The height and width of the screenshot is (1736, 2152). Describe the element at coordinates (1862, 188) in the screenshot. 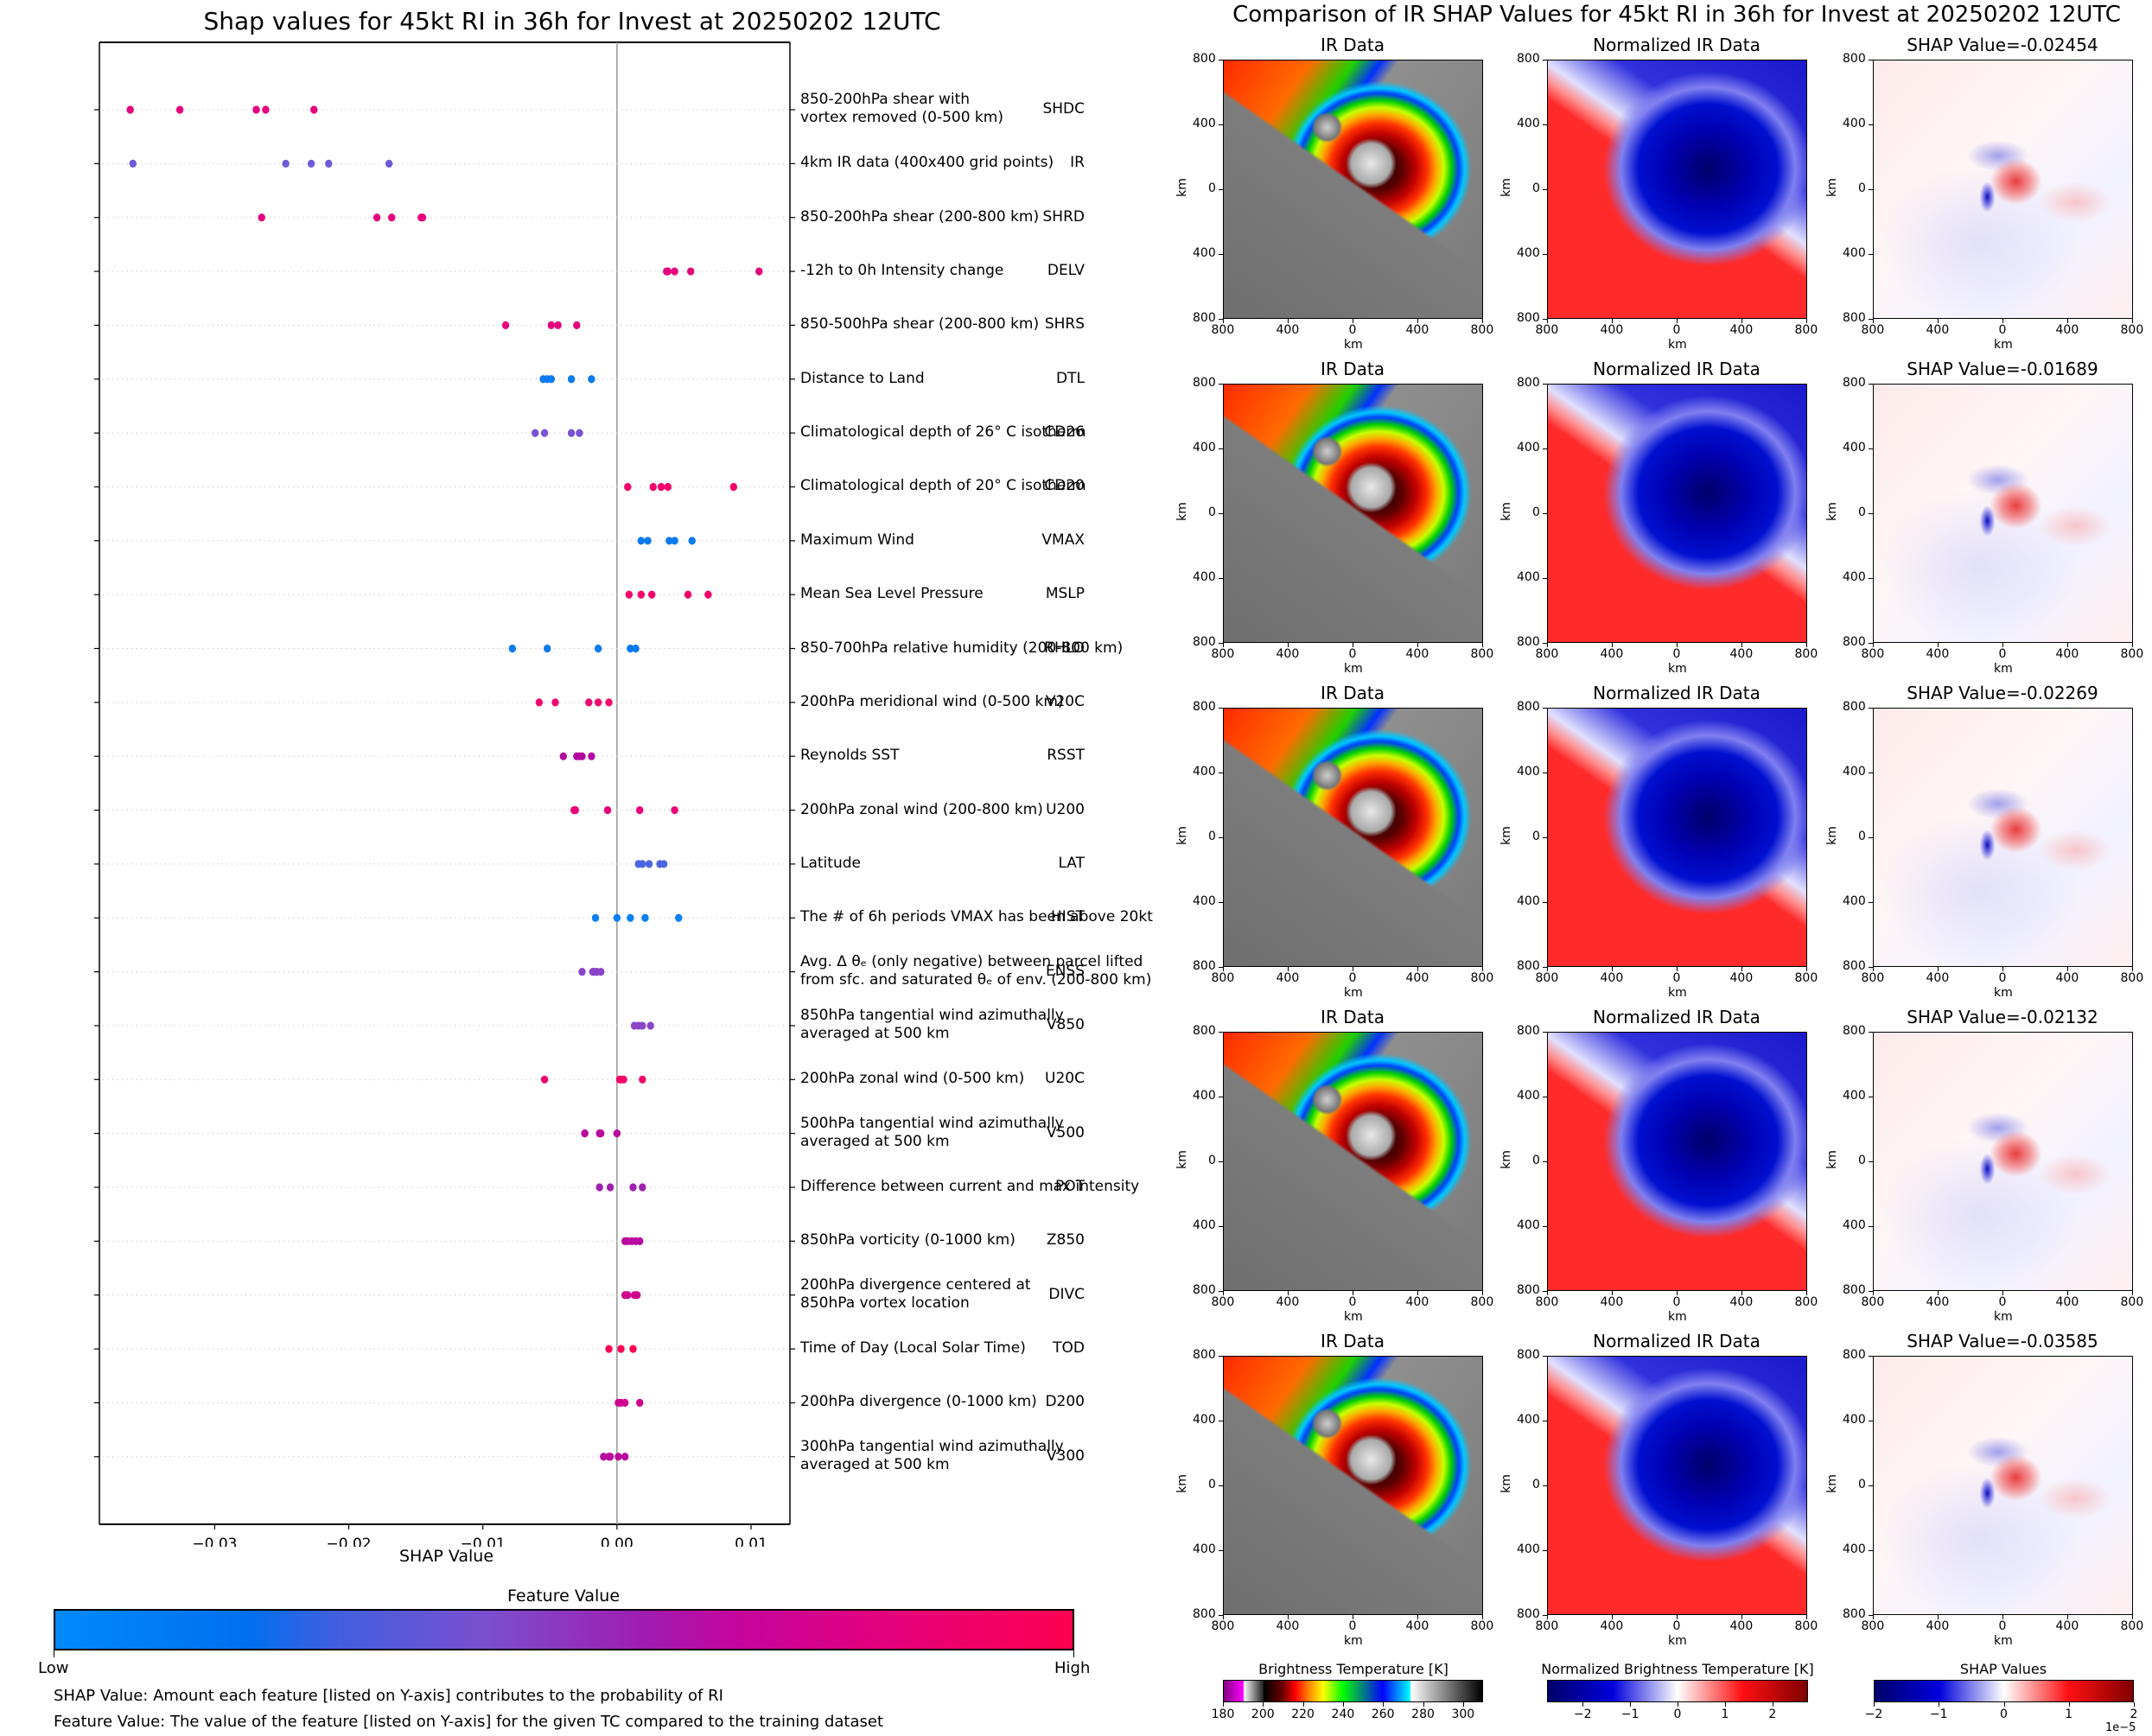

I see `y-tick-label: 0` at that location.